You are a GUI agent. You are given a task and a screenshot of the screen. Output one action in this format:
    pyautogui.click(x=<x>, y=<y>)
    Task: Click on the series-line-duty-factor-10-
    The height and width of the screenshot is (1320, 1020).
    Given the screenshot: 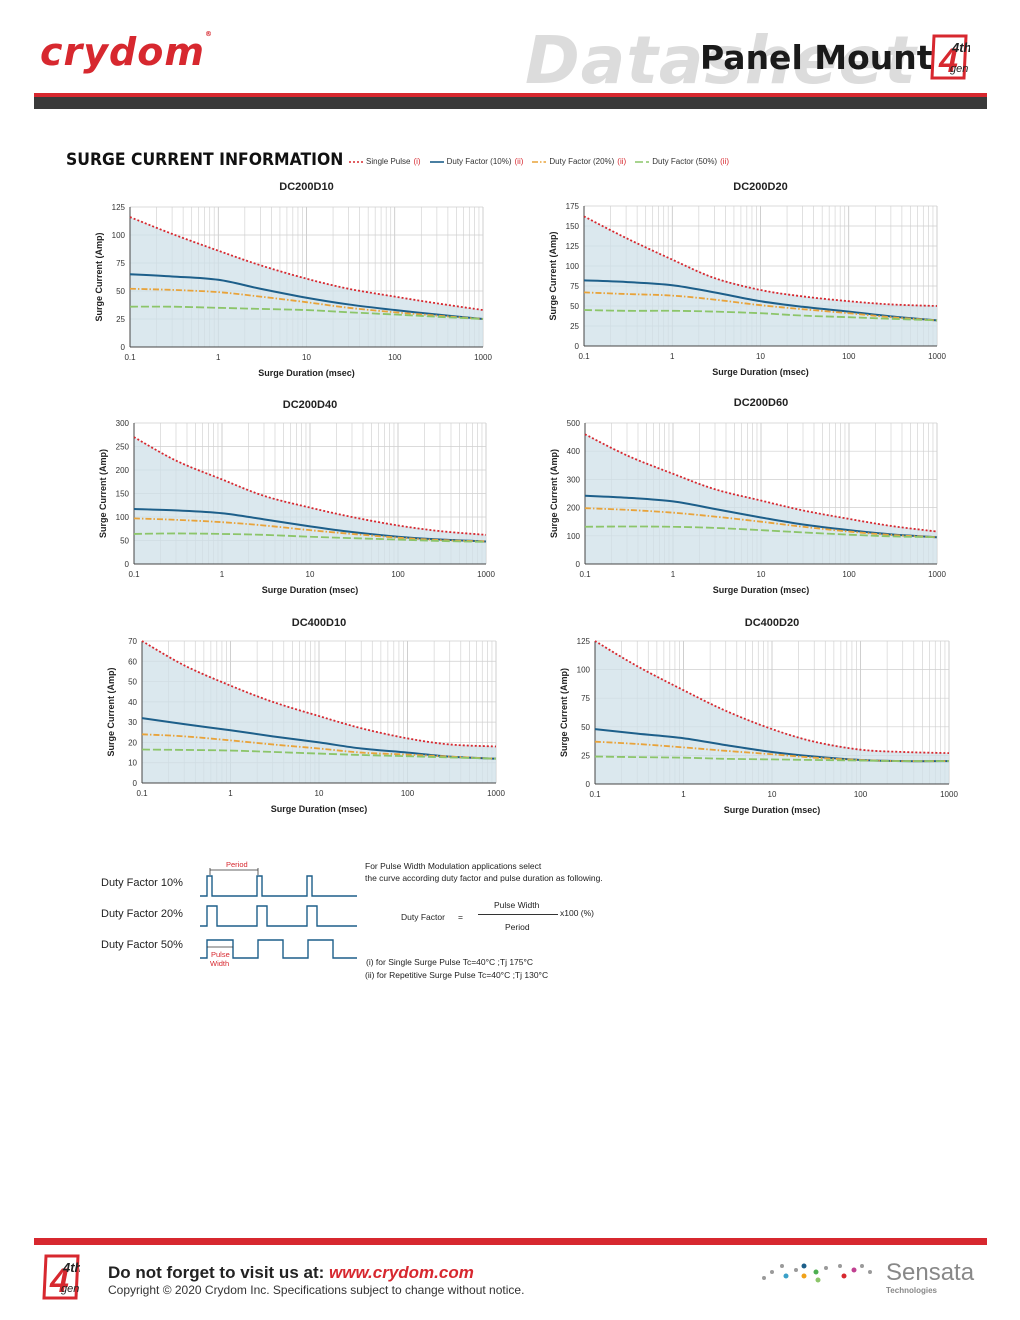 What is the action you would take?
    pyautogui.click(x=760, y=300)
    